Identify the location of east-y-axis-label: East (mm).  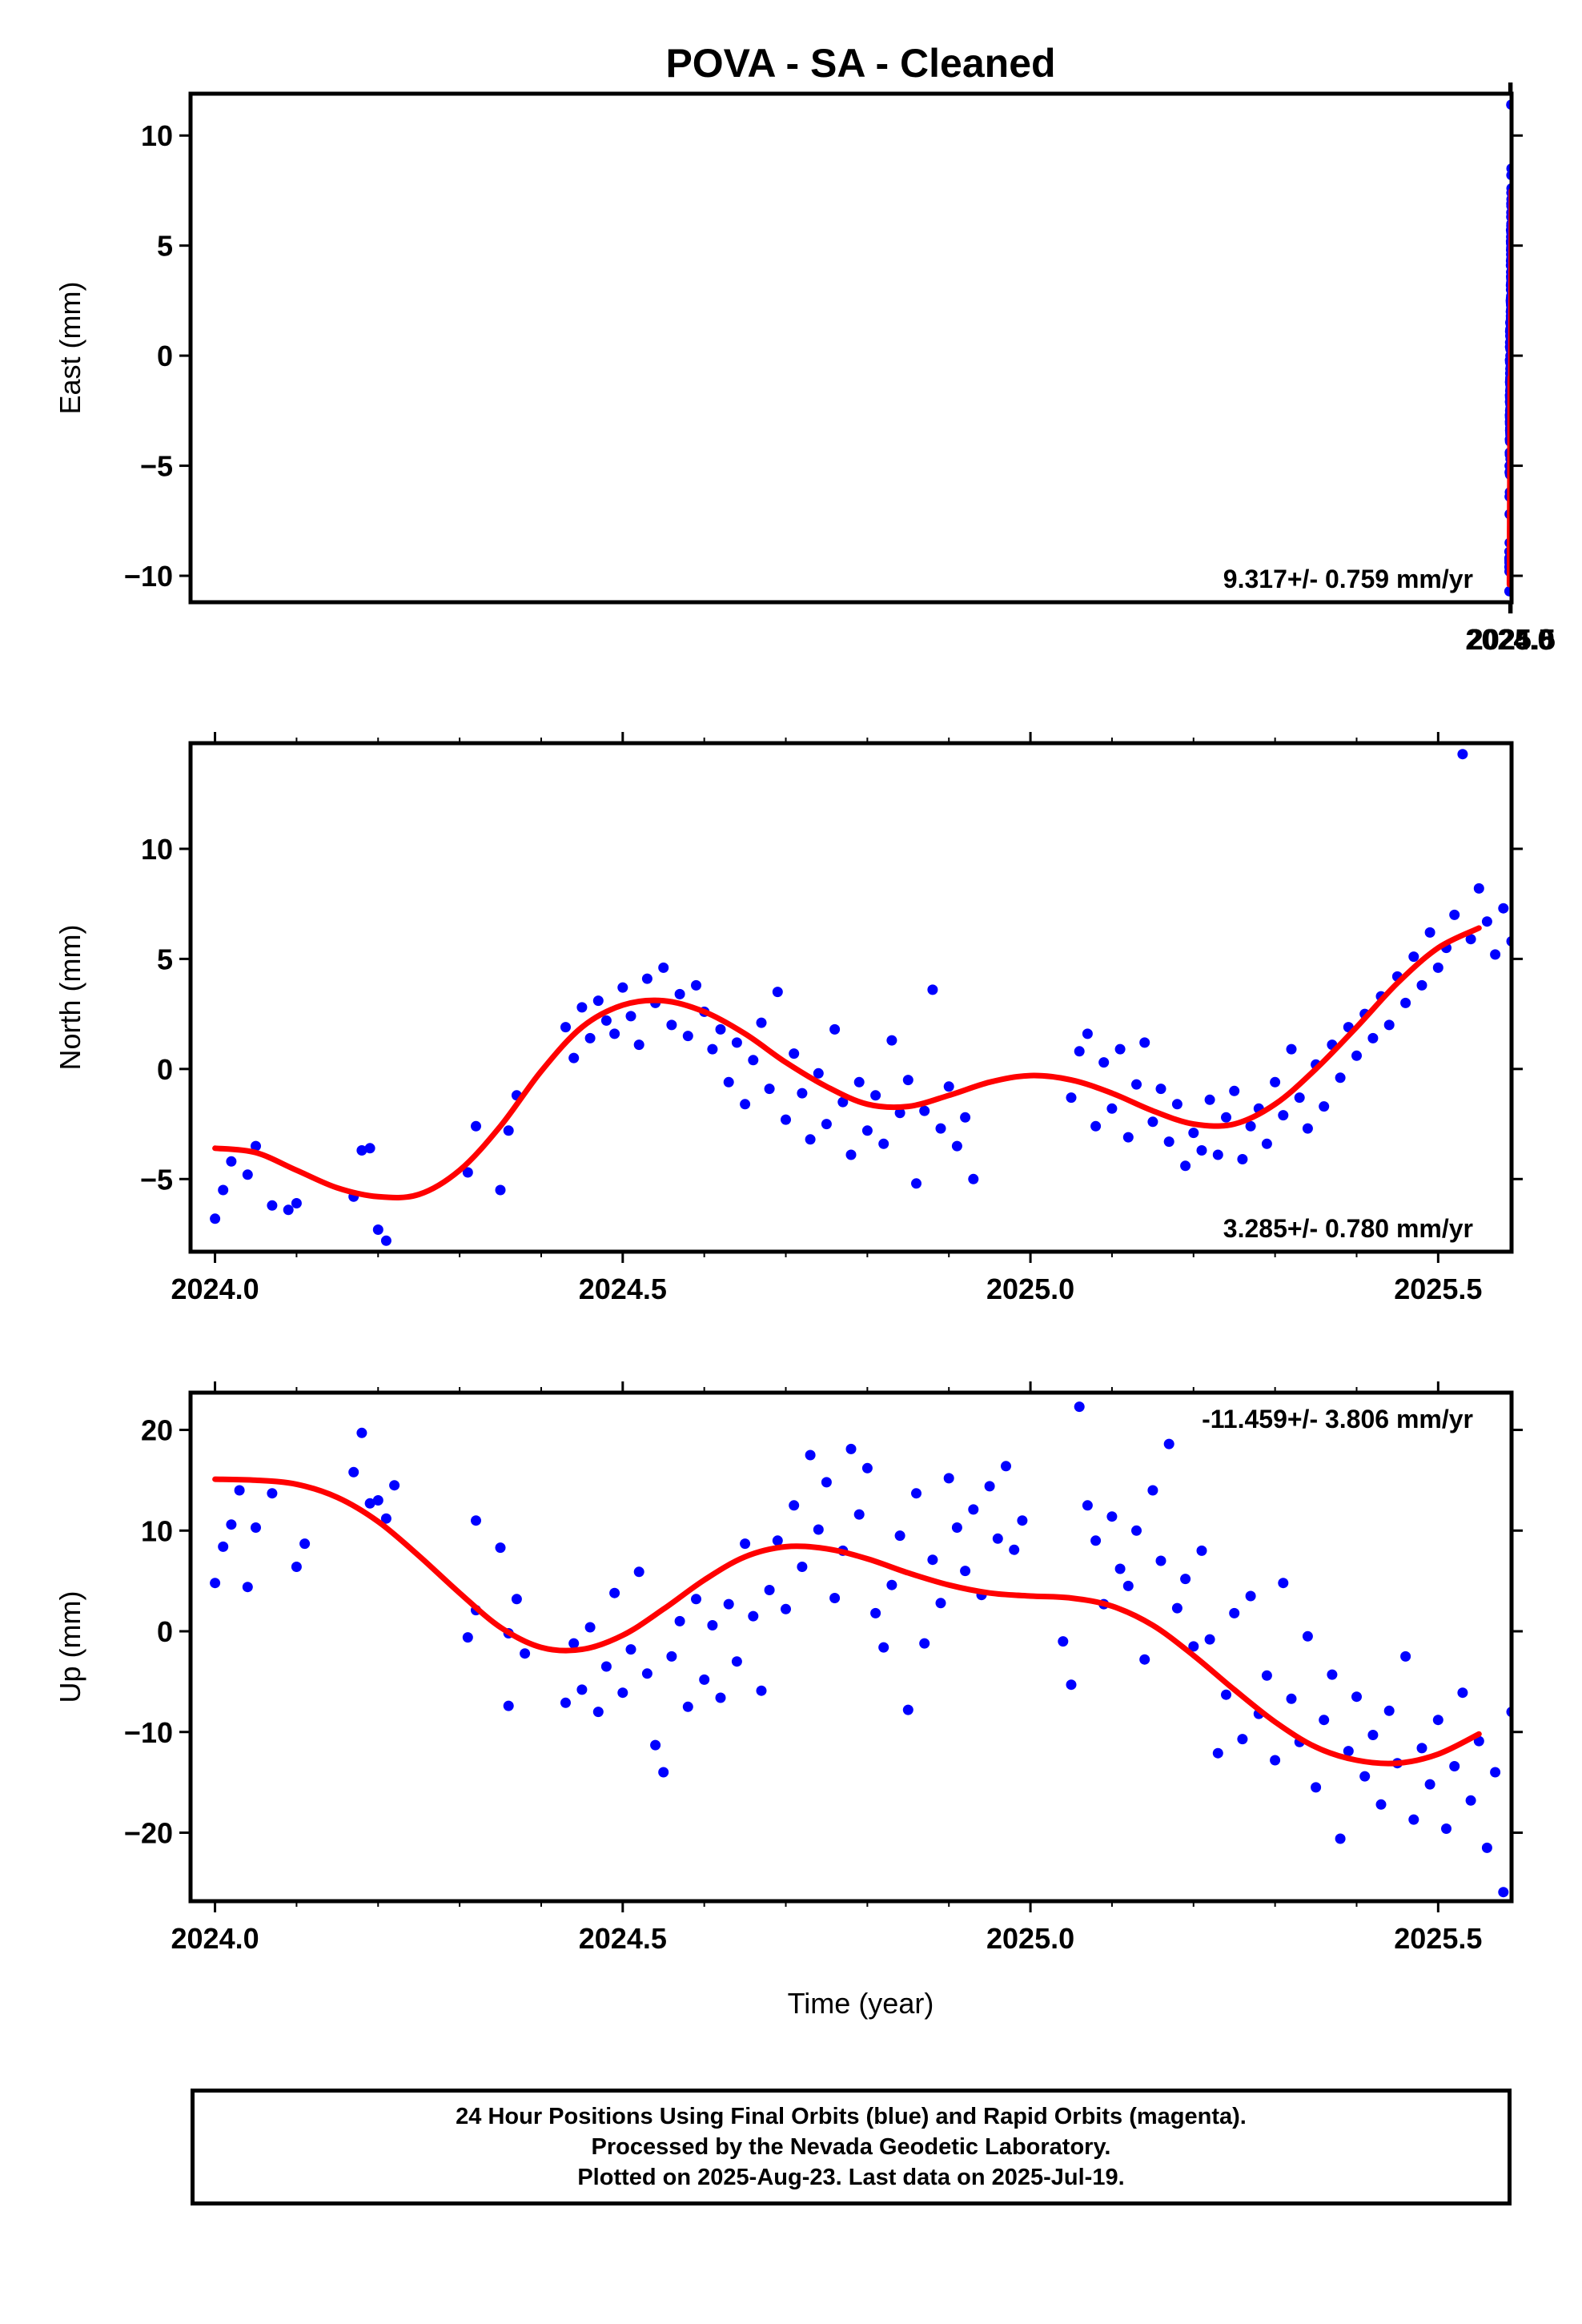
(70, 348).